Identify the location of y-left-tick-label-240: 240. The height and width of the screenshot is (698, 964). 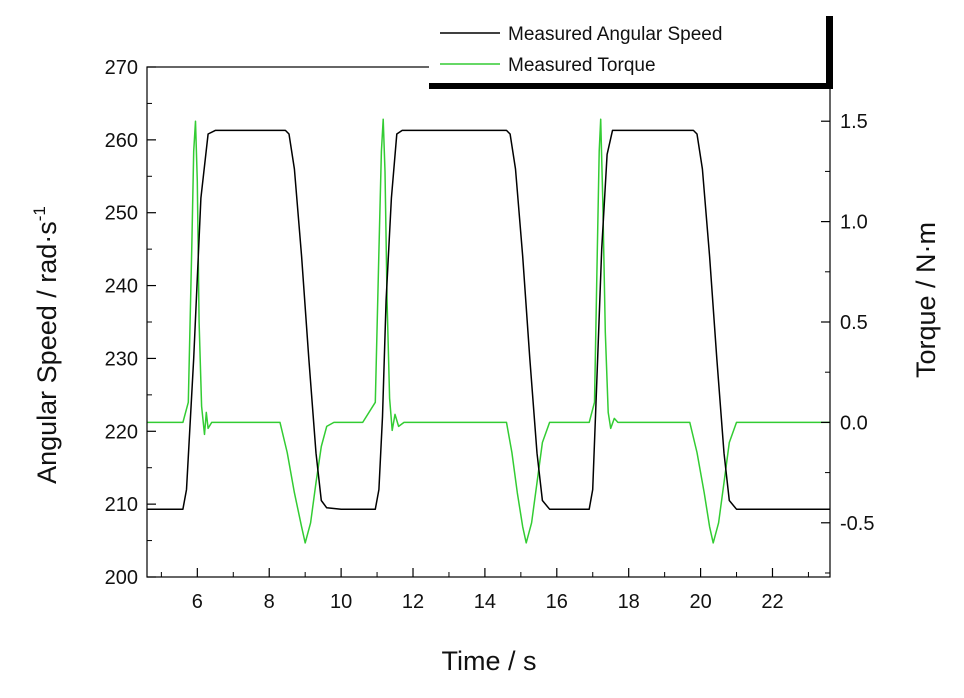
(121, 287).